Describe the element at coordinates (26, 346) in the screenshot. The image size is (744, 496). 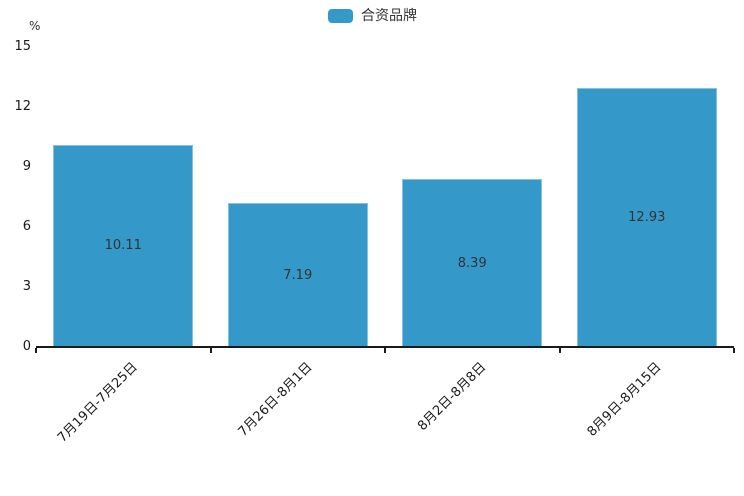
I see `y-axis-tick-label: 0` at that location.